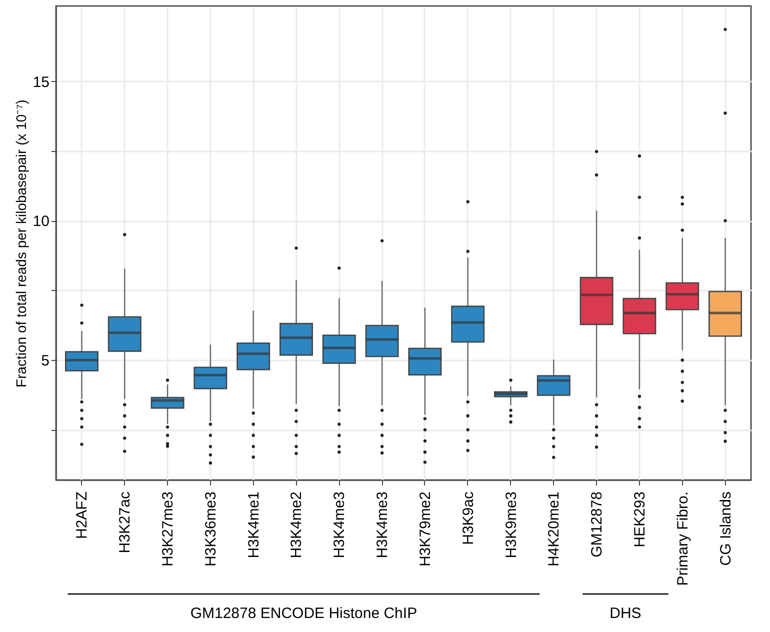 The height and width of the screenshot is (632, 770). I want to click on x-tick-label: H2AFZ, so click(82, 516).